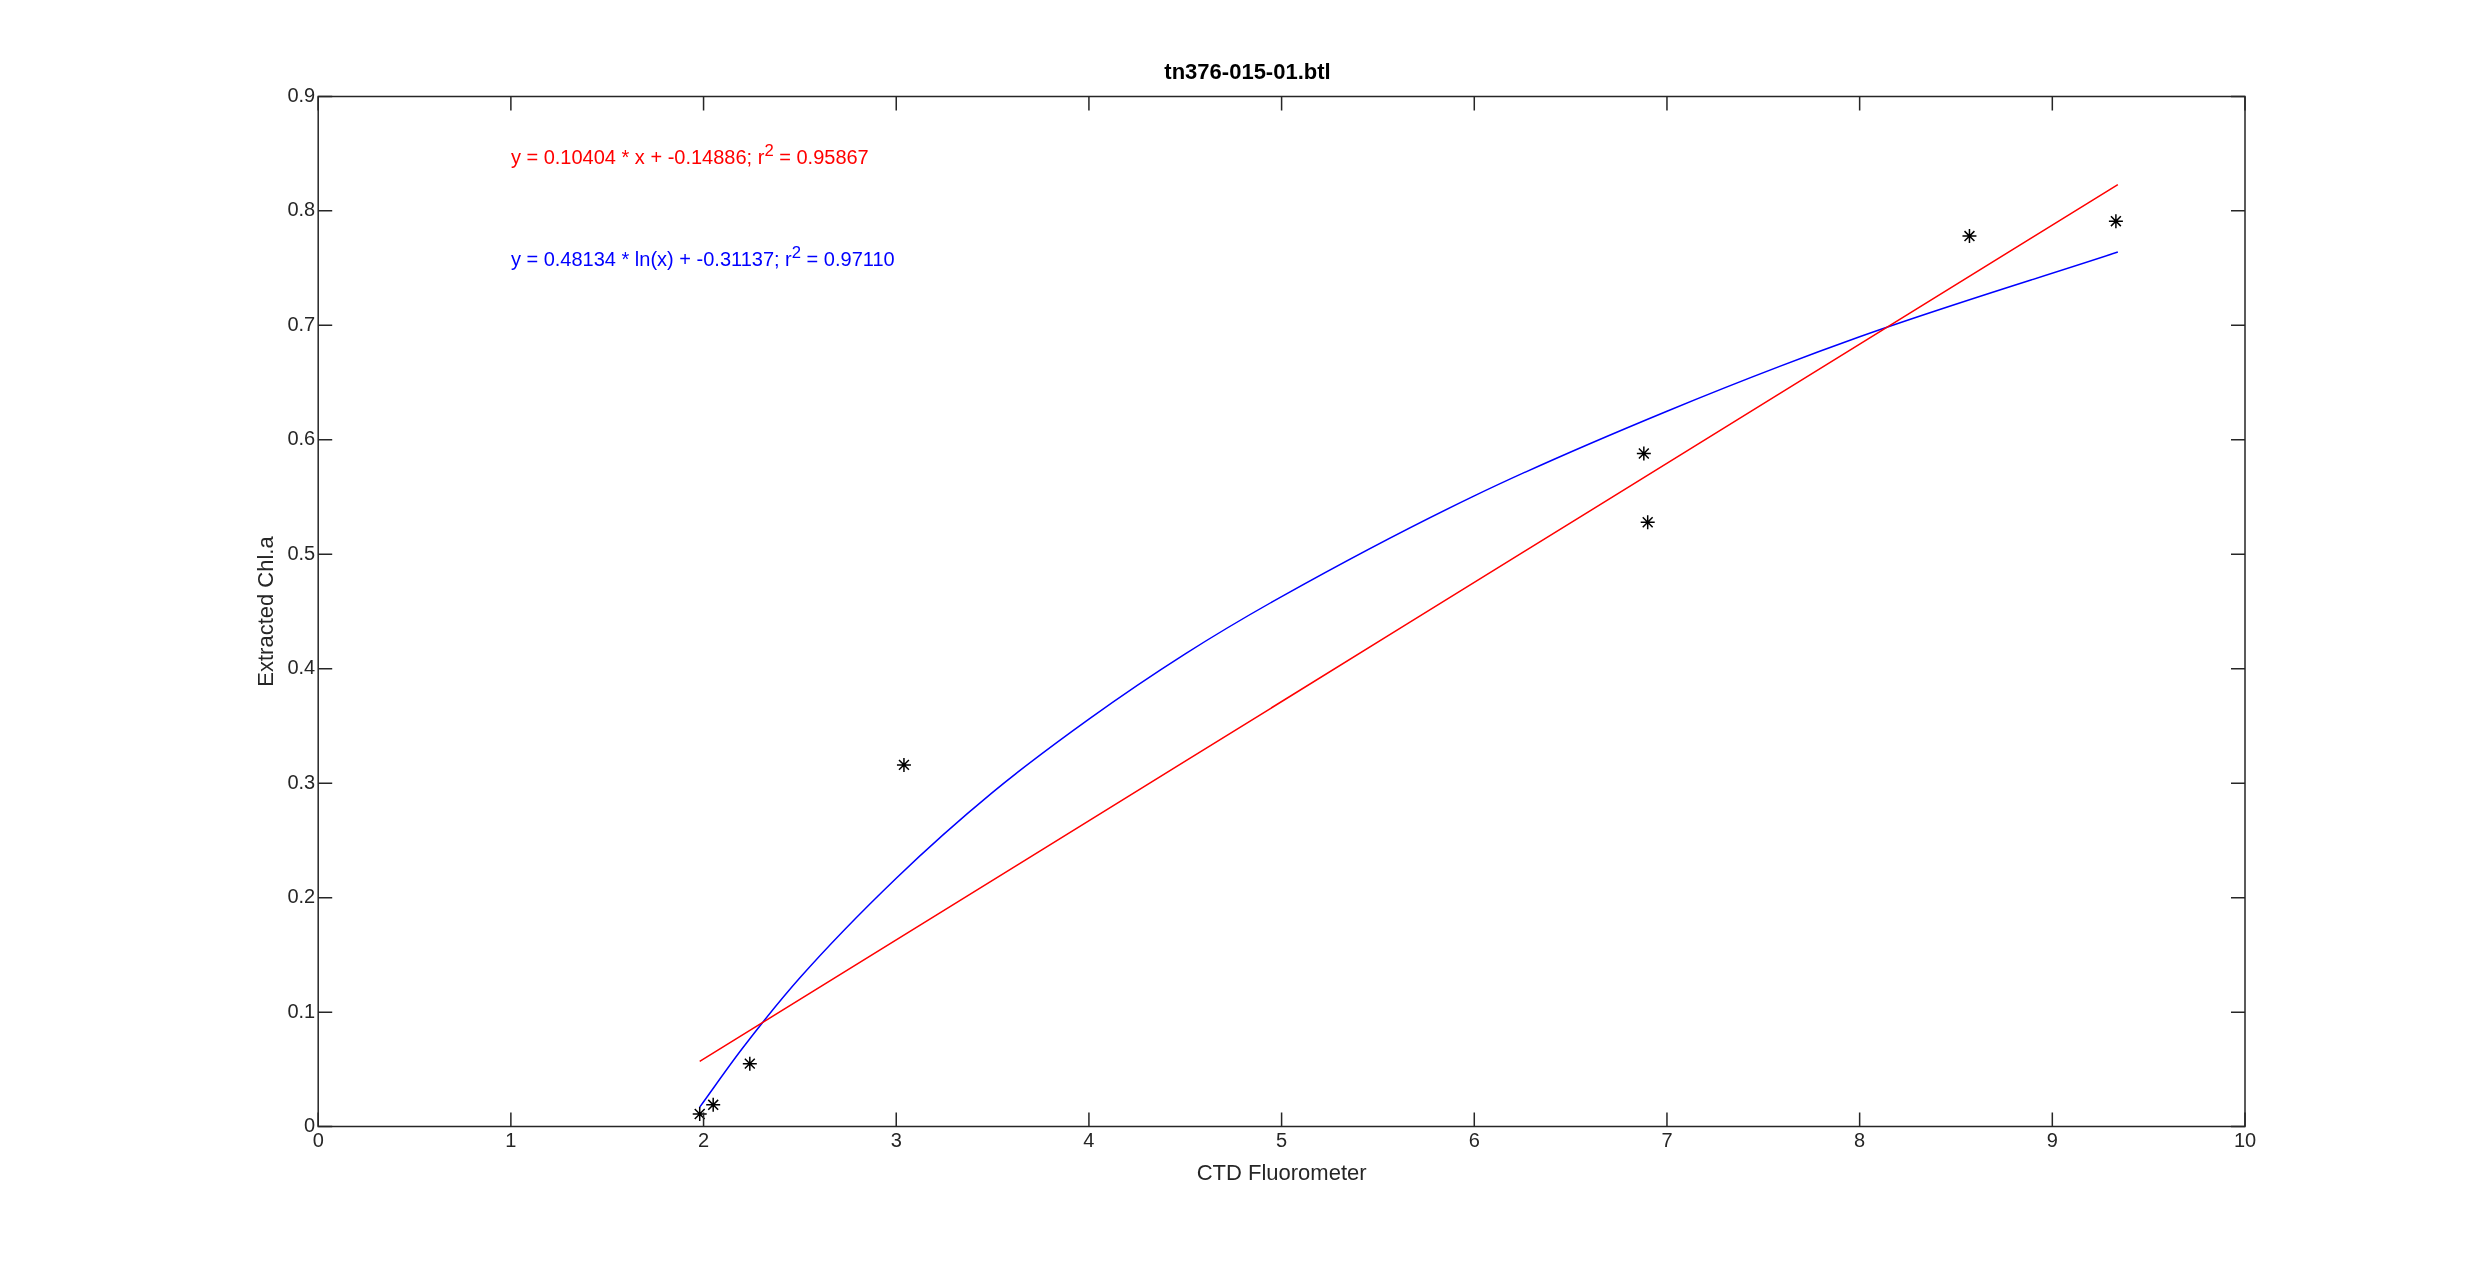 The height and width of the screenshot is (1261, 2475). What do you see at coordinates (266, 611) in the screenshot?
I see `y-axis-title: Extracted Chl.a` at bounding box center [266, 611].